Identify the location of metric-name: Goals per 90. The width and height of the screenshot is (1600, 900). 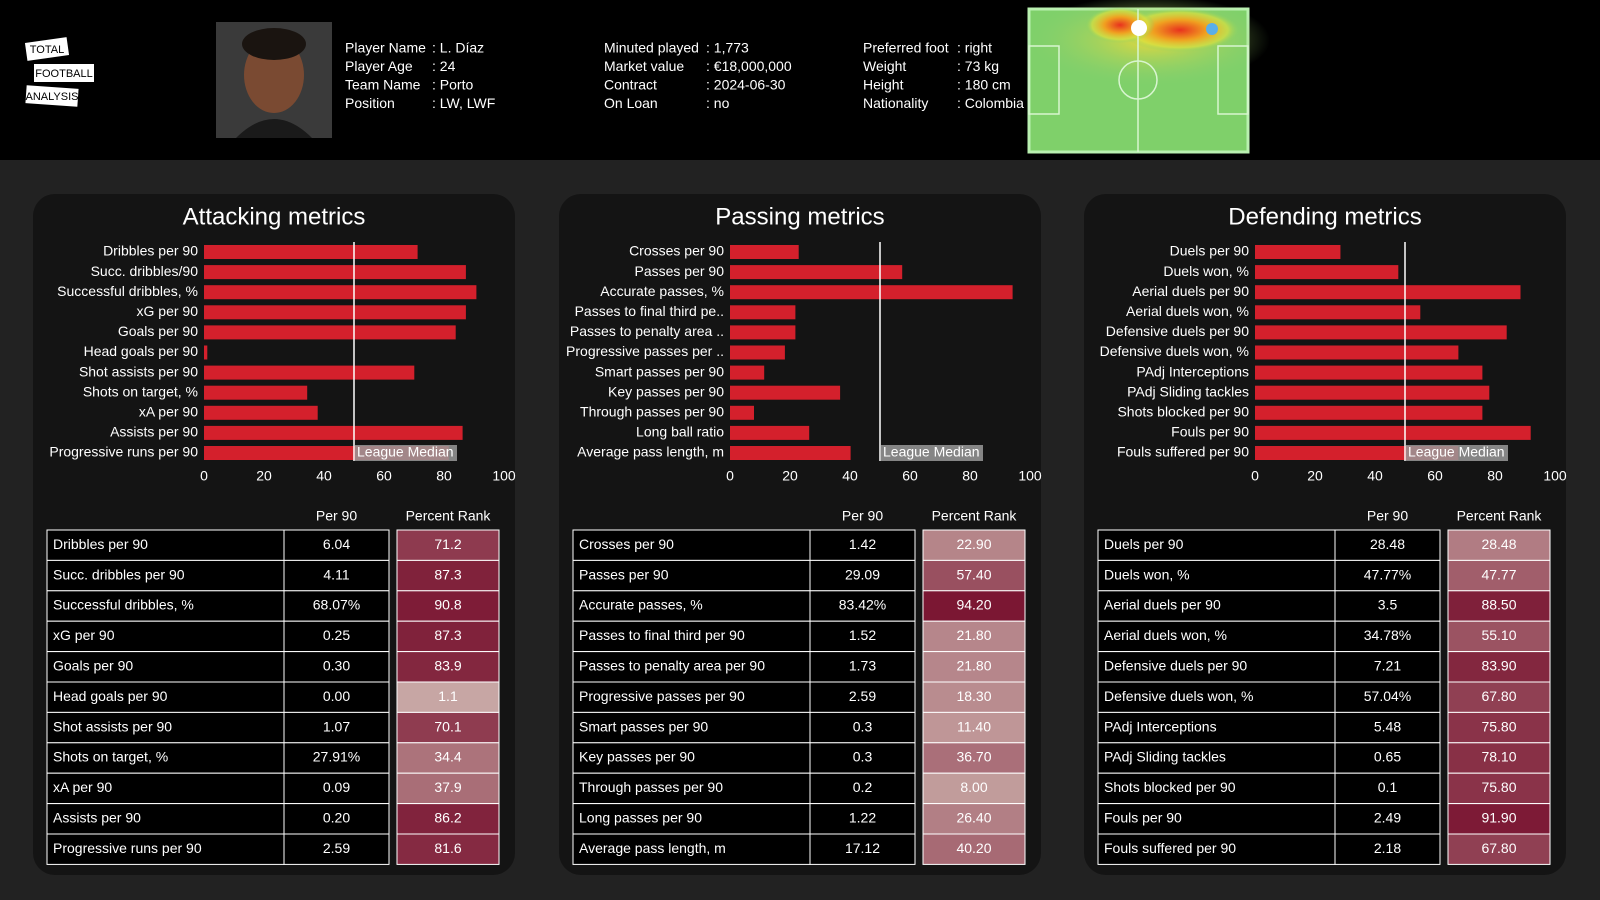
(93, 666).